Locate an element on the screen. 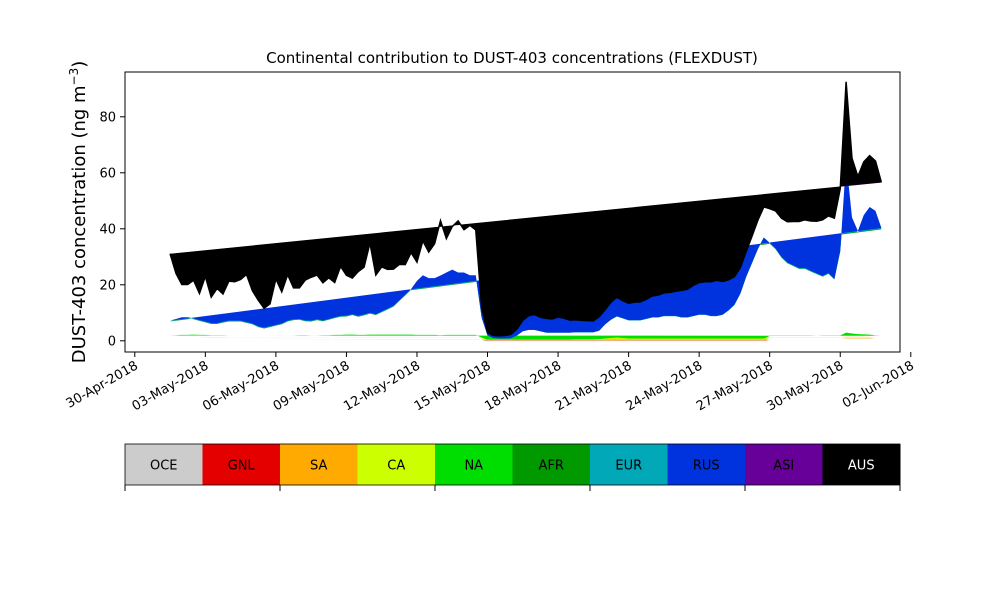 The height and width of the screenshot is (600, 1000). x-tick-label: 30-Apr-2018 is located at coordinates (102, 384).